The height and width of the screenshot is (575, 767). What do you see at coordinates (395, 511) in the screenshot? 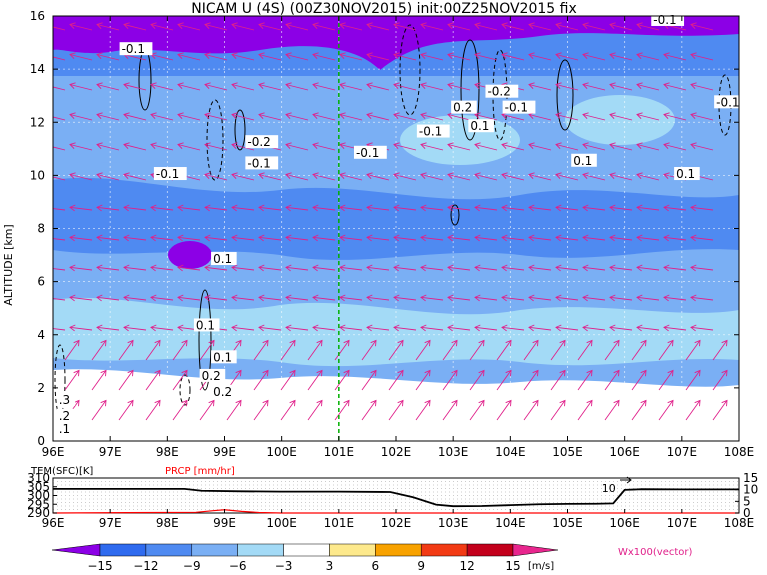
I see `precipitation-line` at bounding box center [395, 511].